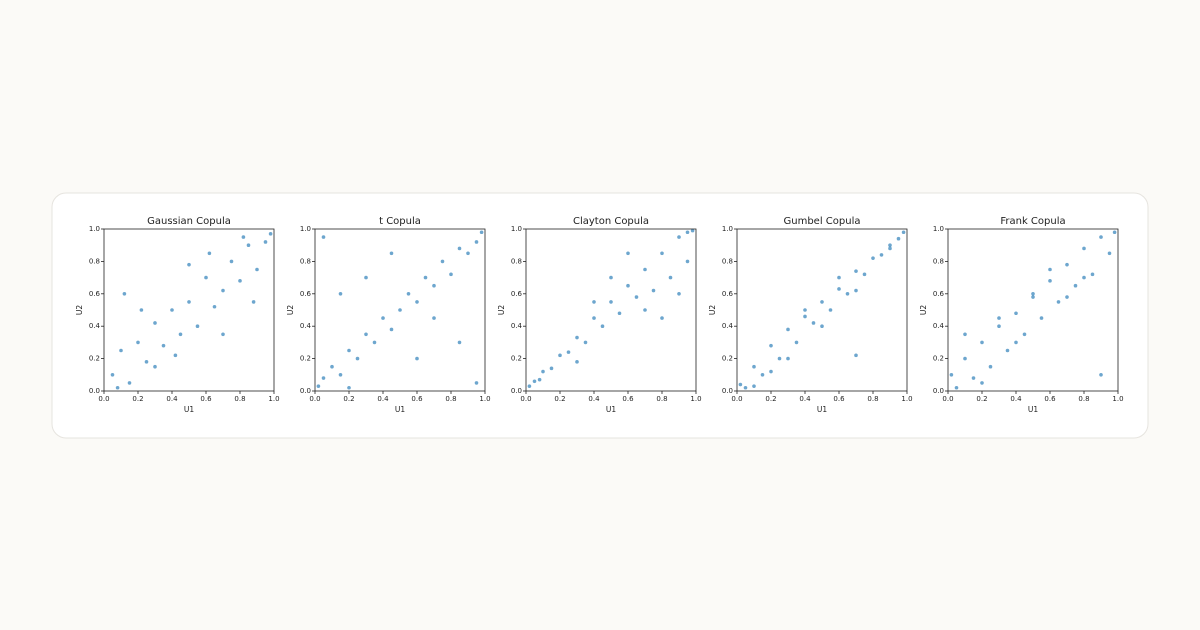  I want to click on x-tick-label: 1.0, so click(906, 399).